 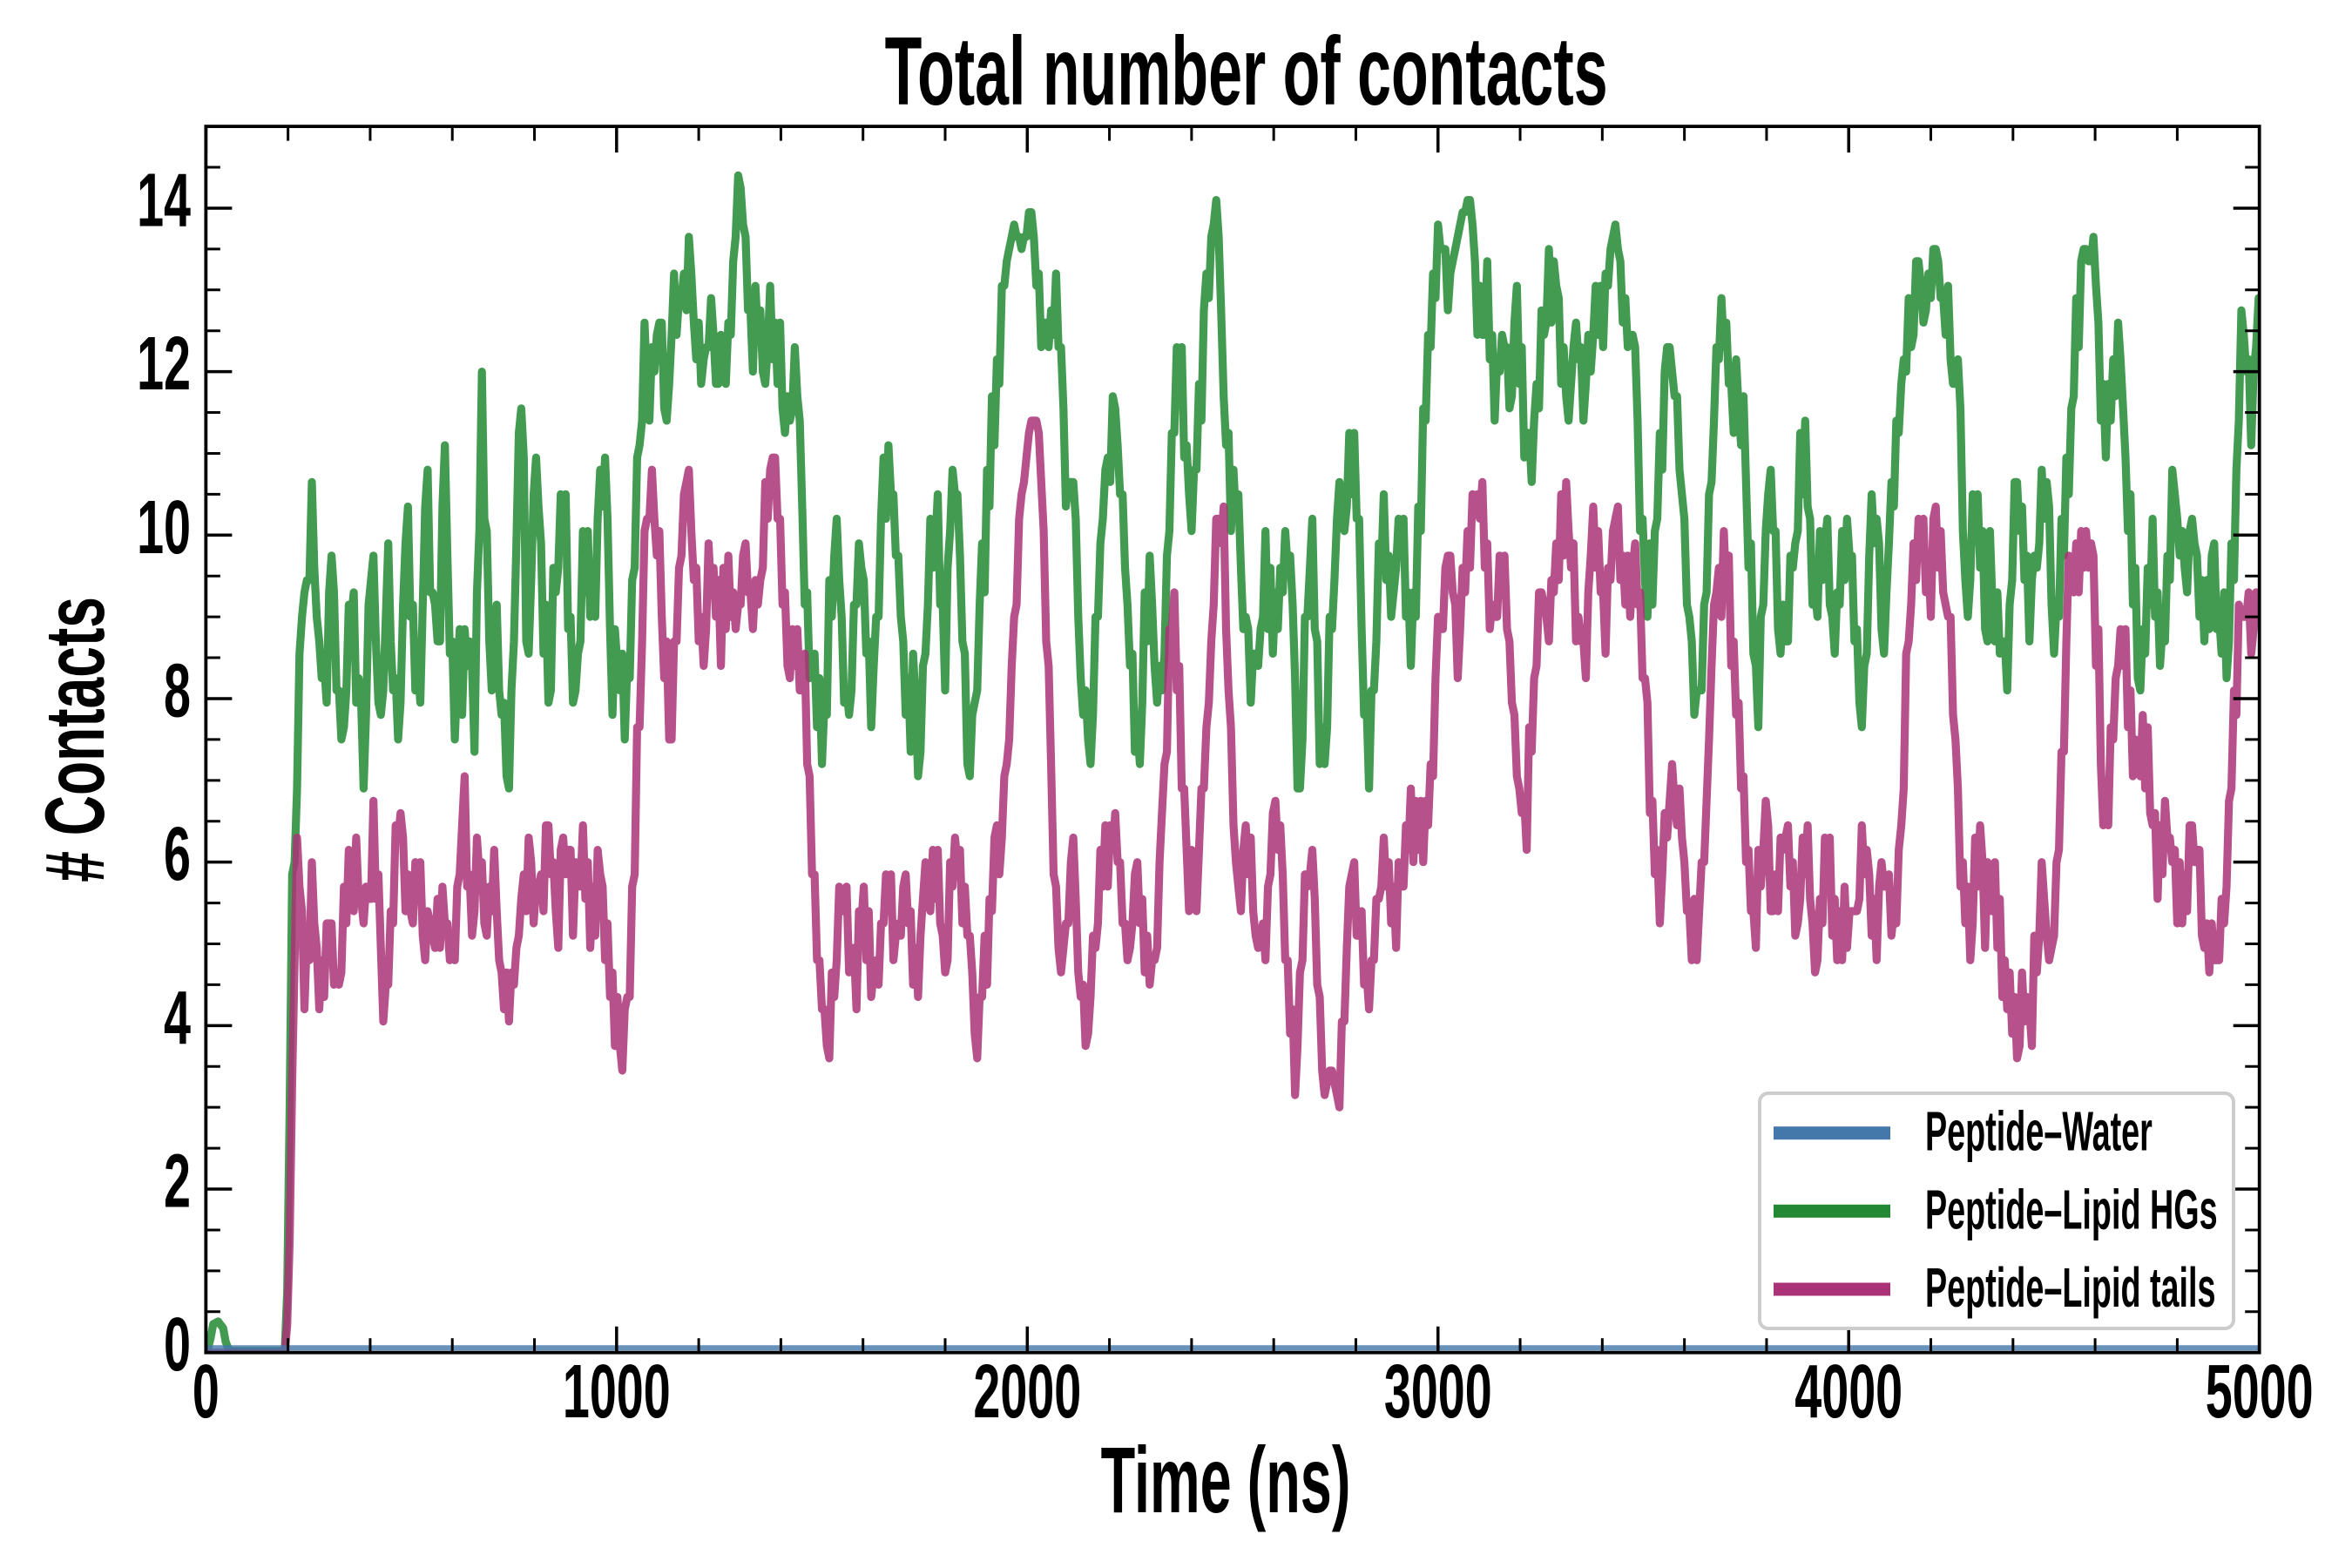 I want to click on svg-text: Total number of contacts, so click(x=1246, y=71).